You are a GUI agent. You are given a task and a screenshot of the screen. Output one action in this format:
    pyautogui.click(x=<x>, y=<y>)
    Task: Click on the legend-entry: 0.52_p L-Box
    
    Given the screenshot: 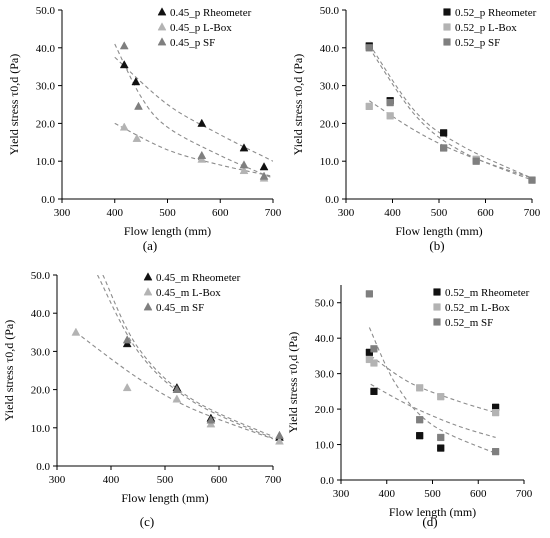 What is the action you would take?
    pyautogui.click(x=486, y=28)
    